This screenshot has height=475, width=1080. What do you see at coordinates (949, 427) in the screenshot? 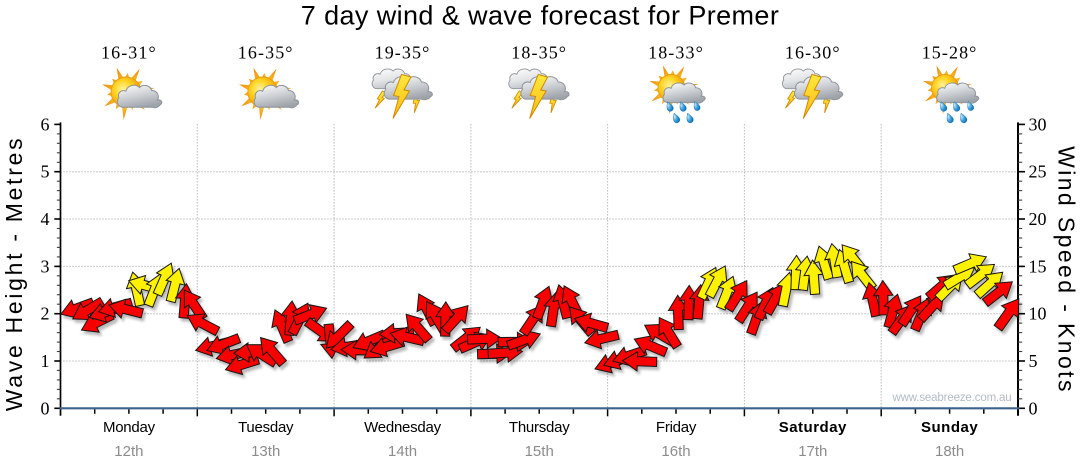
I see `svg-text: Sunday` at bounding box center [949, 427].